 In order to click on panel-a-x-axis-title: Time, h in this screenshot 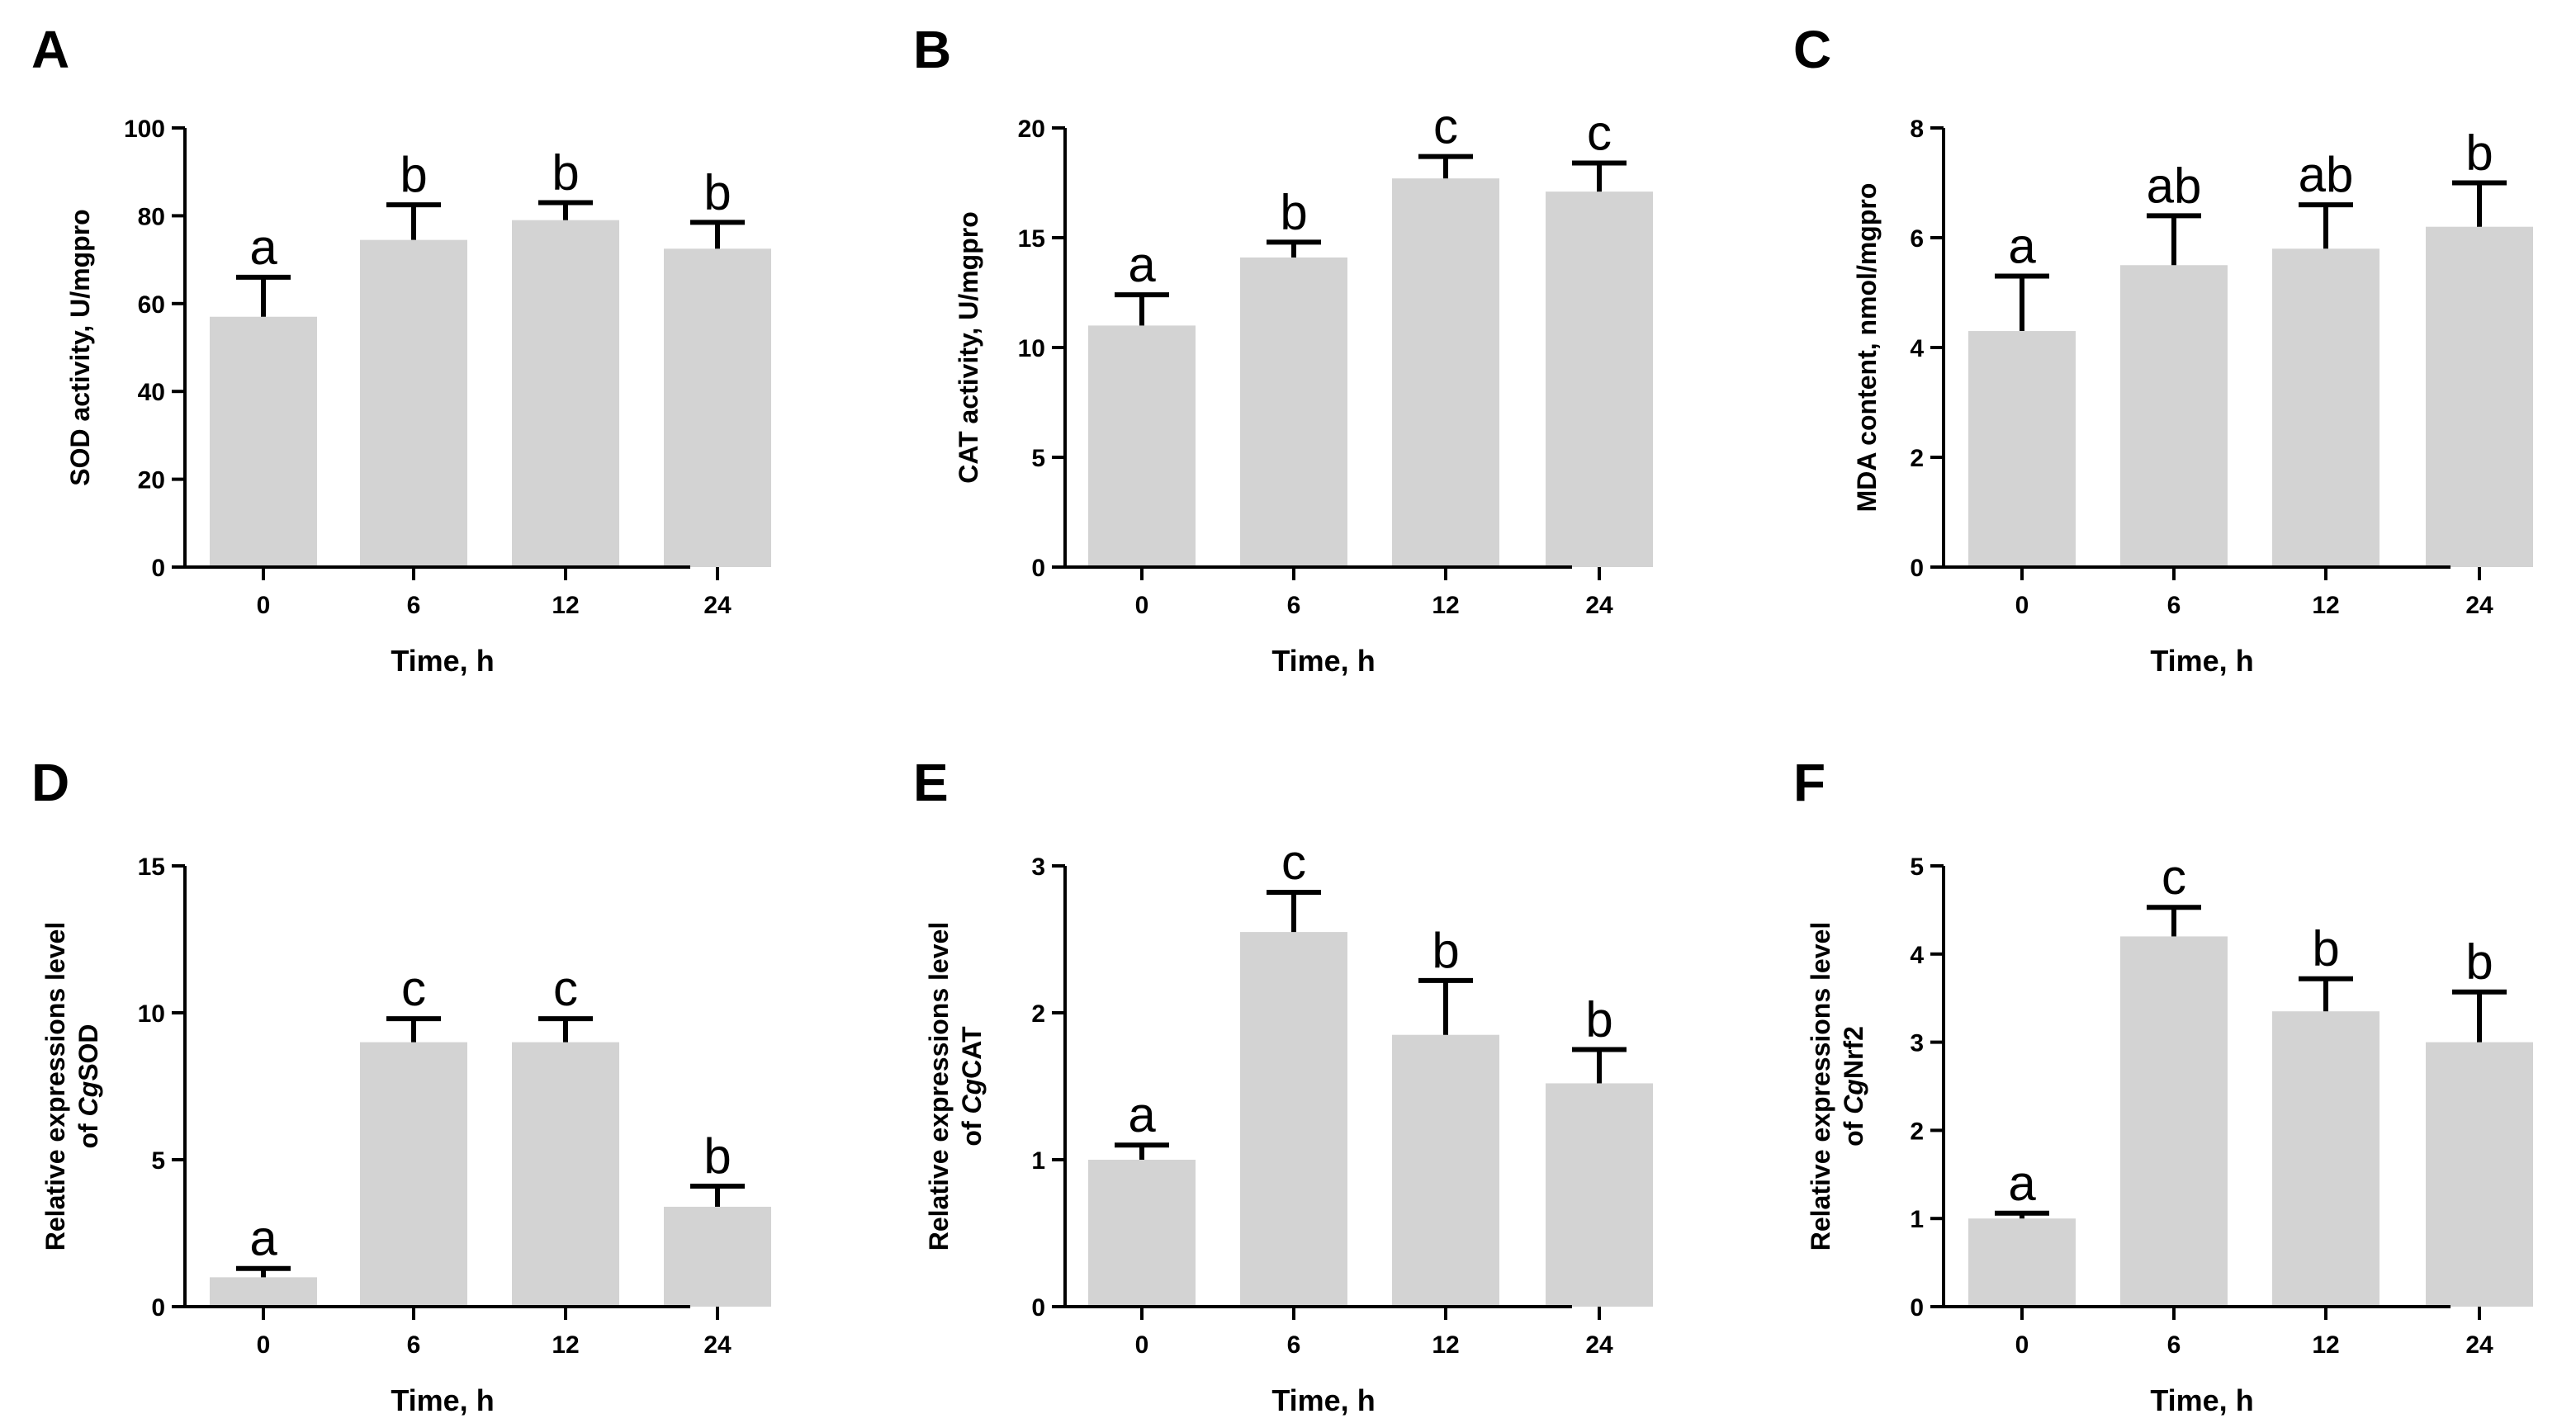, I will do `click(442, 661)`.